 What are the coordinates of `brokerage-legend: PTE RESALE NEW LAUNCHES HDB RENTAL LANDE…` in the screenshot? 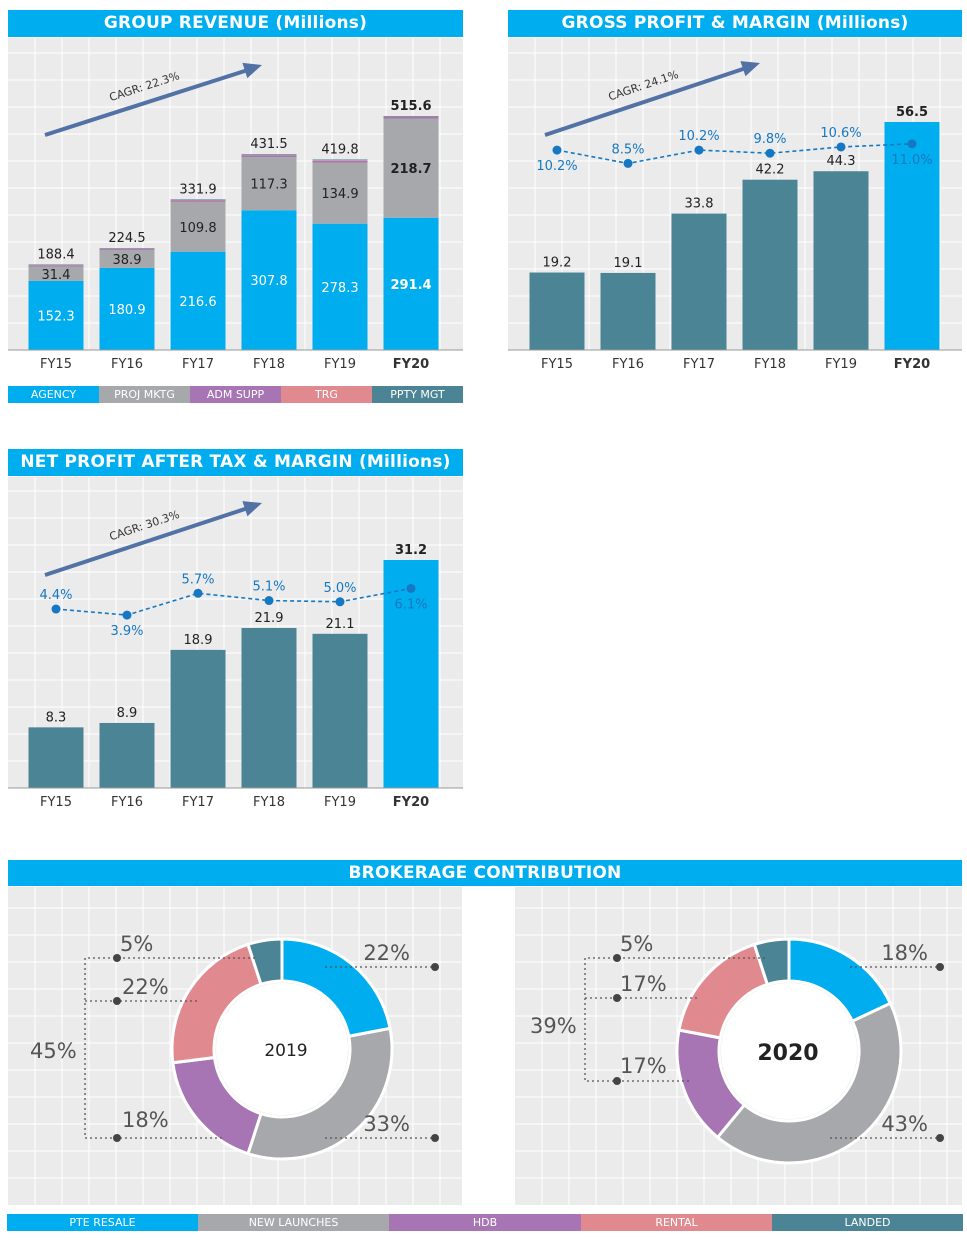 It's located at (485, 1222).